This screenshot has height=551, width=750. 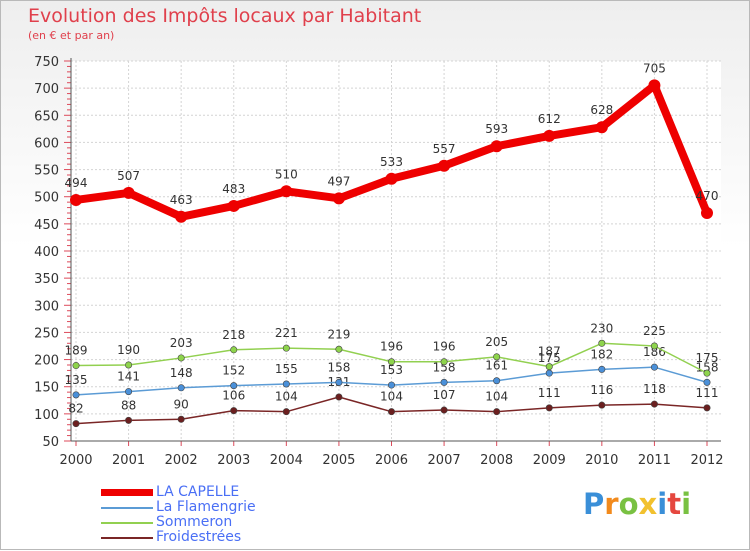 I want to click on data-label-la-capelle: 510, so click(x=286, y=174).